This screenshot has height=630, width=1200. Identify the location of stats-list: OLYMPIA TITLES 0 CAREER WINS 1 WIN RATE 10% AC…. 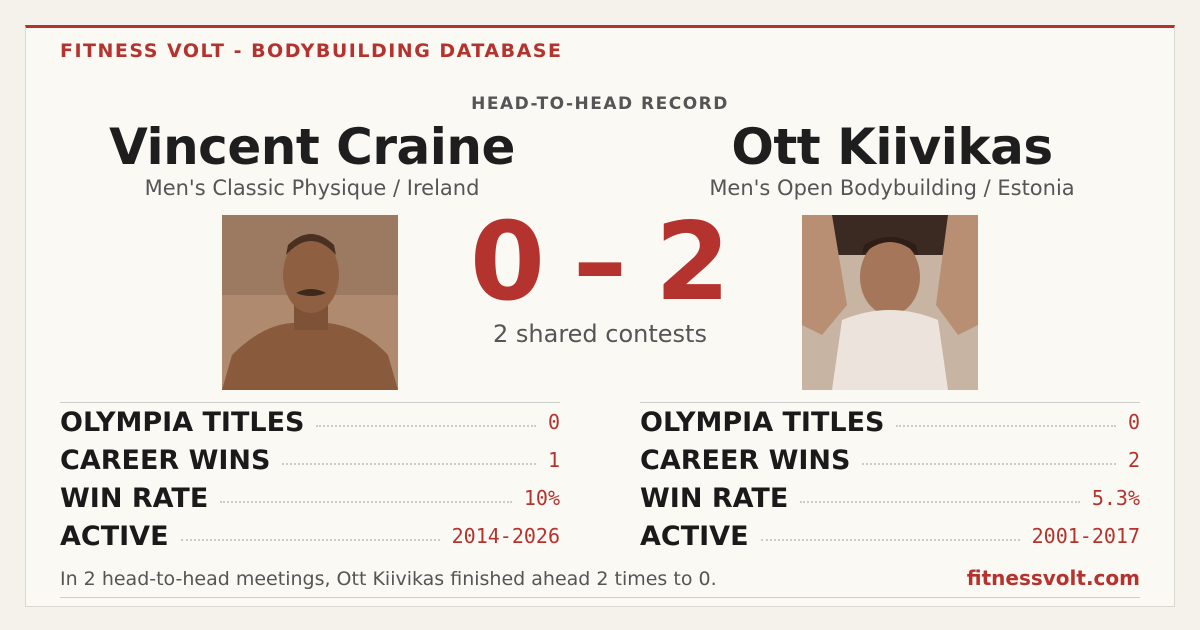
(310, 478).